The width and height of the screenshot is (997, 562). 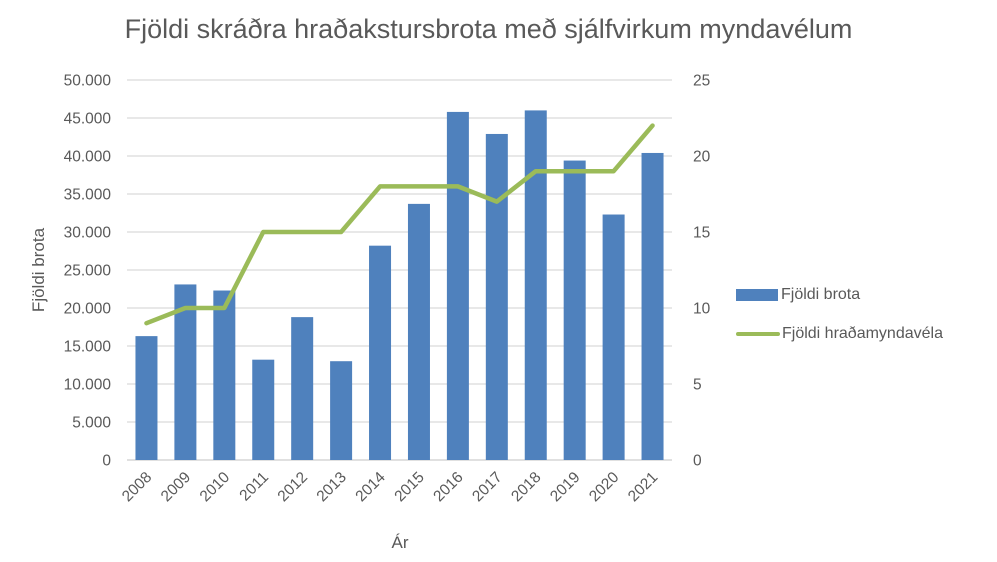 What do you see at coordinates (418, 331) in the screenshot?
I see `bar-2015` at bounding box center [418, 331].